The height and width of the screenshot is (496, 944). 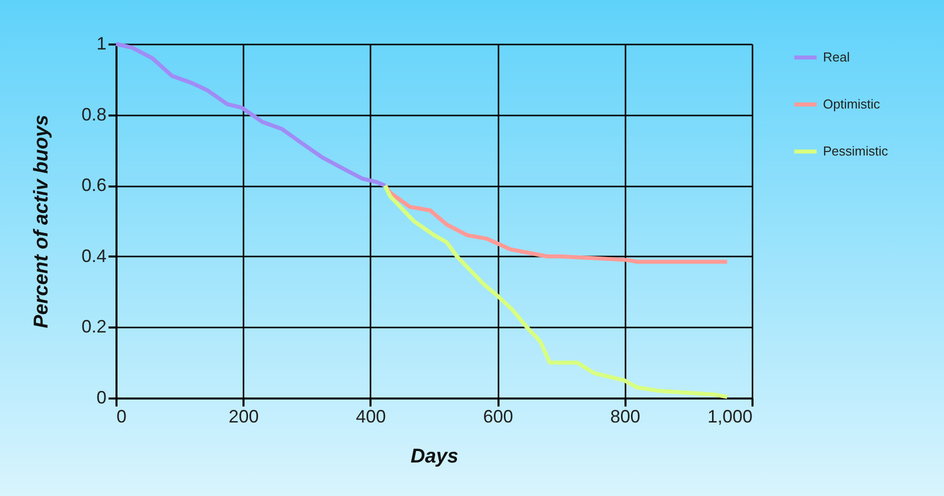 What do you see at coordinates (856, 151) in the screenshot?
I see `legend-label: Pessimistic` at bounding box center [856, 151].